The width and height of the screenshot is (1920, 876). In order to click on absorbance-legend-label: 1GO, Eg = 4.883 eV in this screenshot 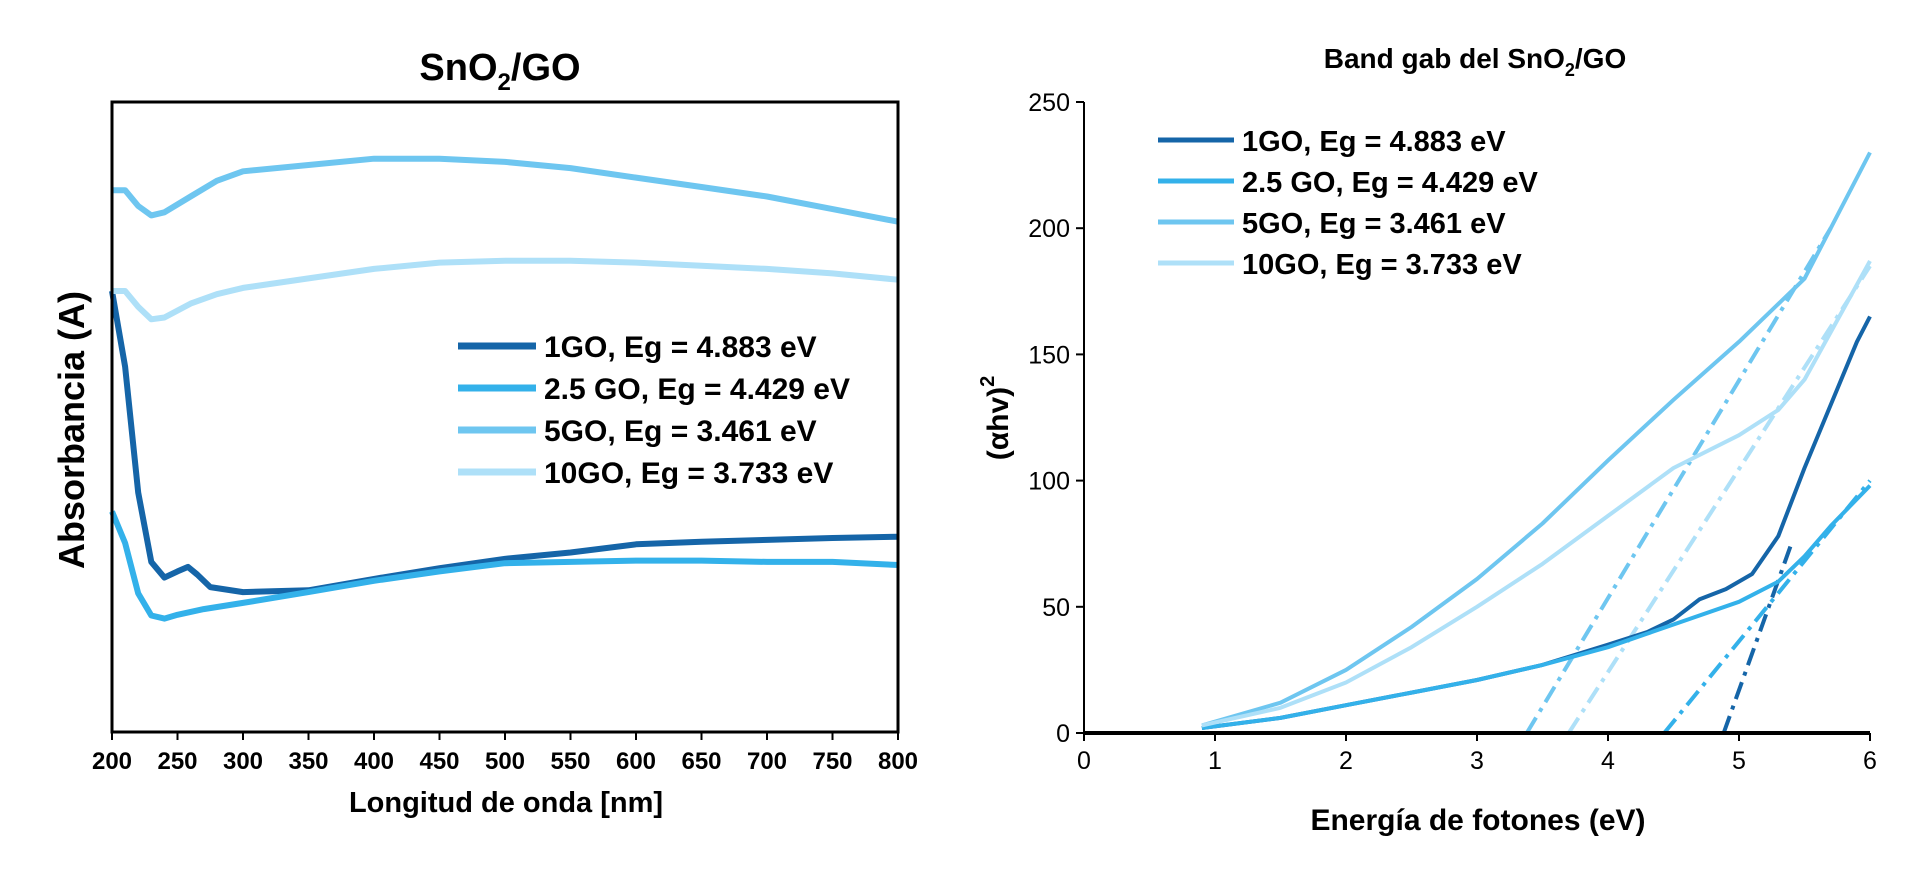, I will do `click(680, 347)`.